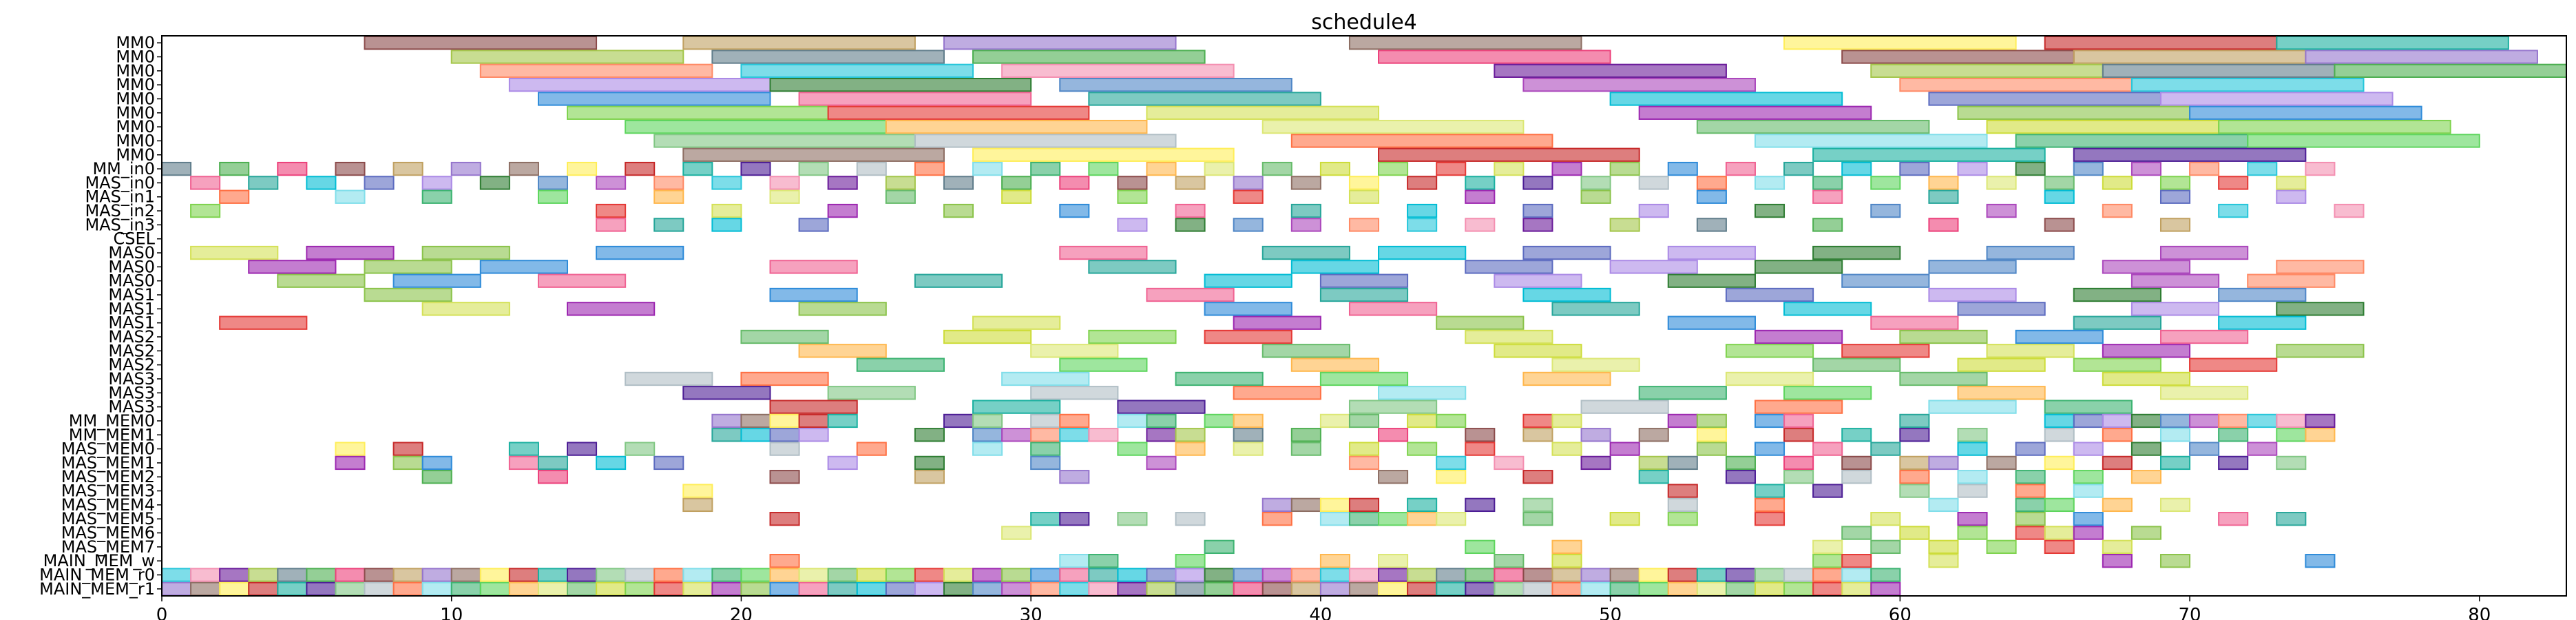  I want to click on y-tick-label: MAS3, so click(131, 407).